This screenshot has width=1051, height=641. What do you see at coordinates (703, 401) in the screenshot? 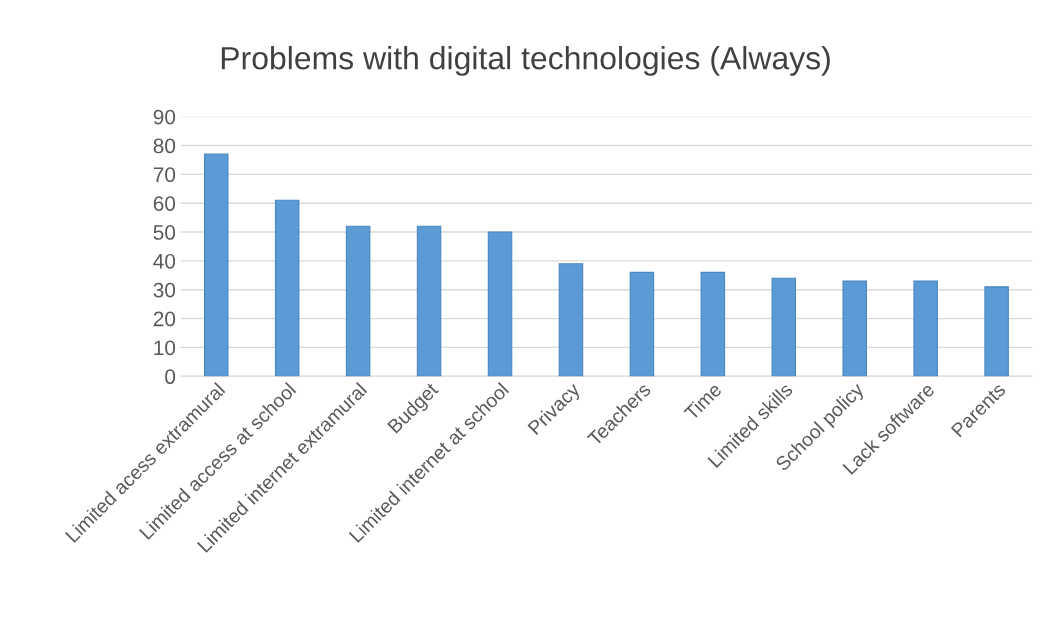
I see `x-tick-label: Time` at bounding box center [703, 401].